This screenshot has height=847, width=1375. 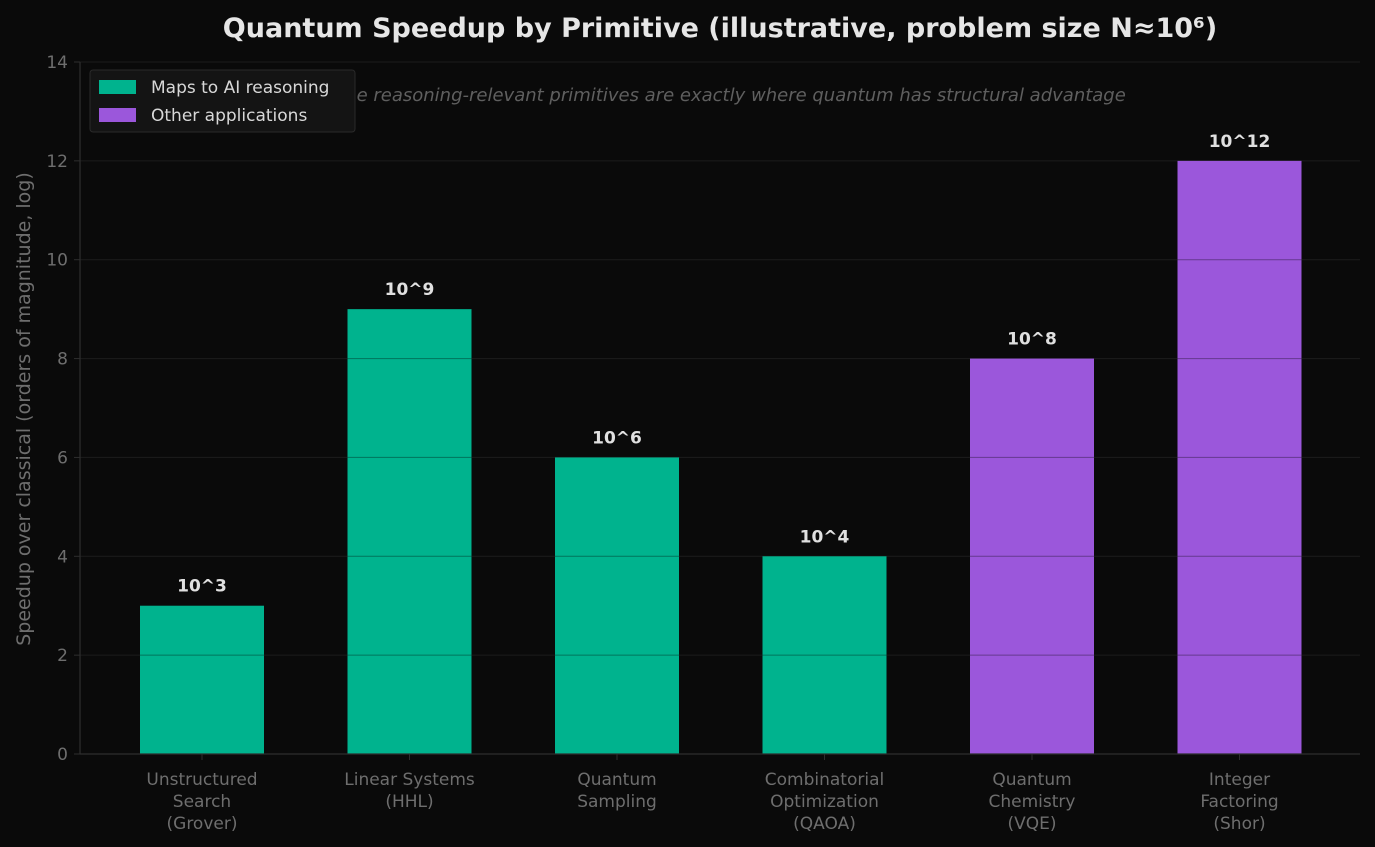 I want to click on x-tick-label: Combinatorial Optimization (QAOA), so click(x=824, y=802).